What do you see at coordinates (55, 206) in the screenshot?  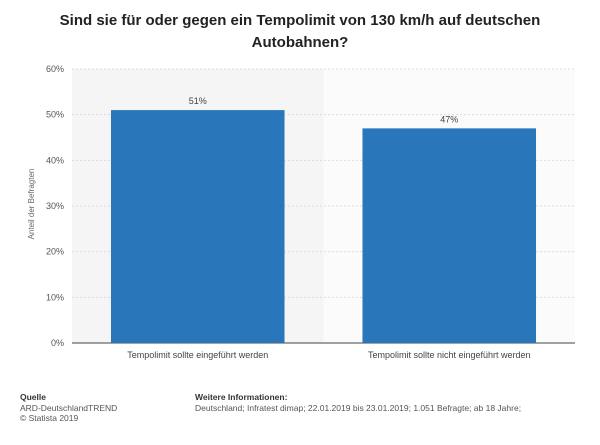 I see `y-tick-label: 30%` at bounding box center [55, 206].